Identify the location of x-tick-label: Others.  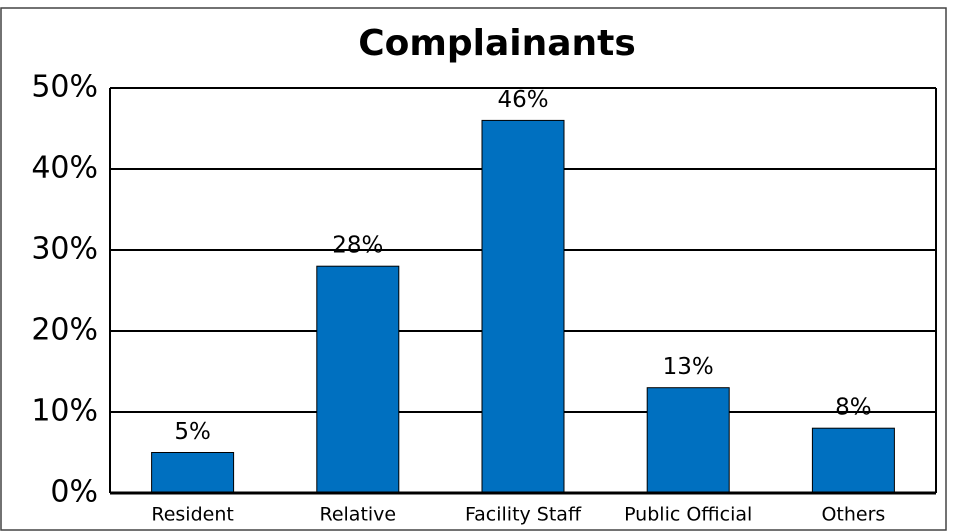
(853, 515).